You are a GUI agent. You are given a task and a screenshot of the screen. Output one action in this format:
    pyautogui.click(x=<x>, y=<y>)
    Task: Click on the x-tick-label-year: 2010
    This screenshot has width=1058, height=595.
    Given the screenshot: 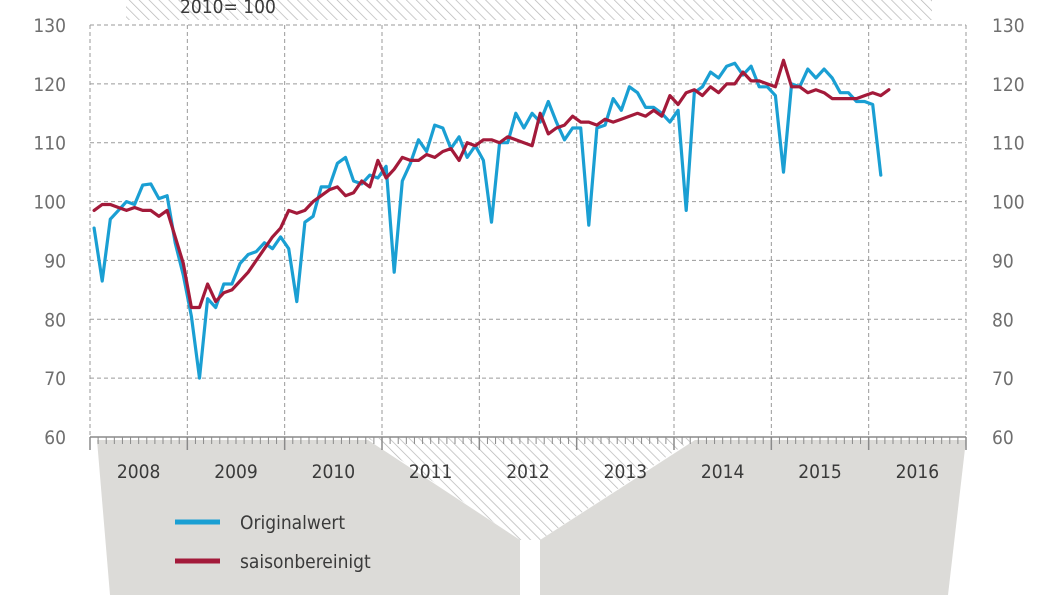 What is the action you would take?
    pyautogui.click(x=334, y=472)
    